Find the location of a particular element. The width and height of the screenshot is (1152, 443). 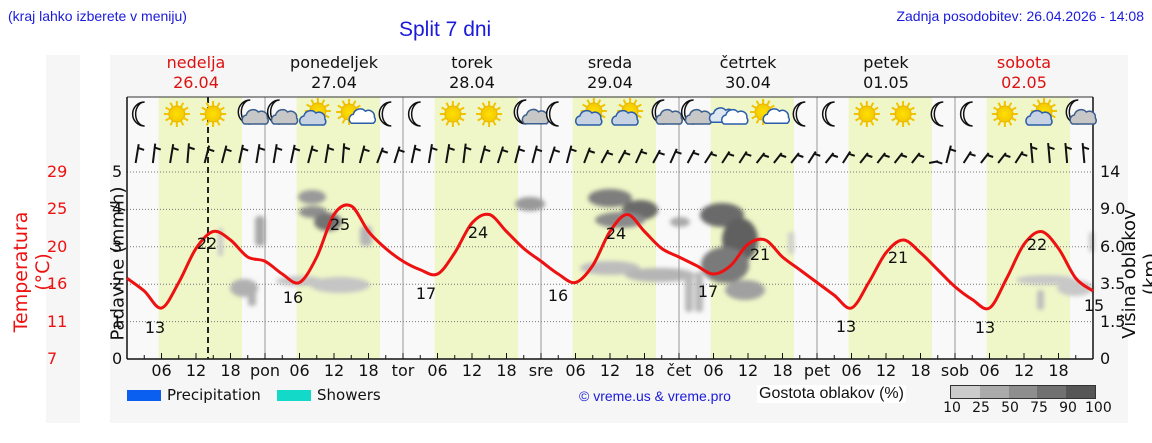

cloud-height-tick: 1.5 is located at coordinates (1113, 321).